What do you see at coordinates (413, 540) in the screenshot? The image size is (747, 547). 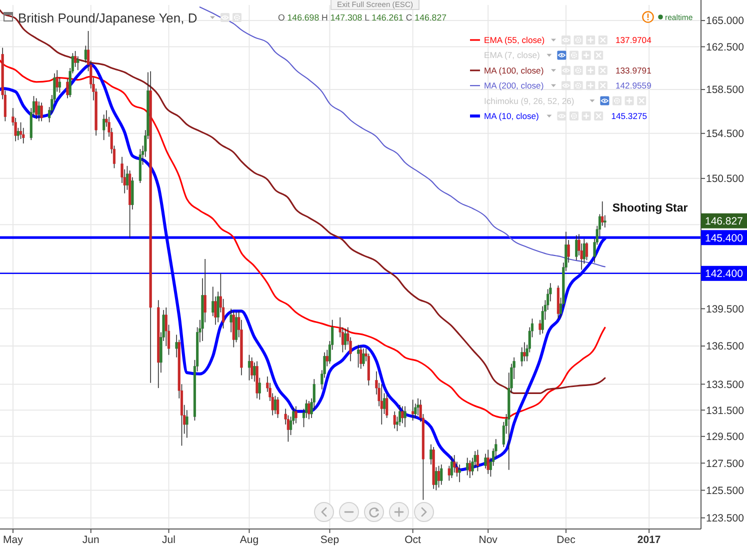 I see `x-tick-label: Oct` at bounding box center [413, 540].